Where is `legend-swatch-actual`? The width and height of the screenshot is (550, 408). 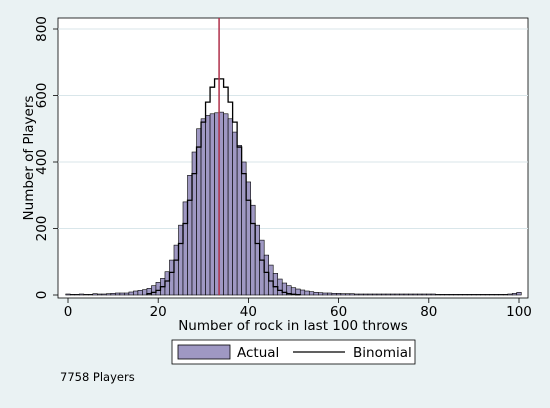
legend-swatch-actual is located at coordinates (204, 352).